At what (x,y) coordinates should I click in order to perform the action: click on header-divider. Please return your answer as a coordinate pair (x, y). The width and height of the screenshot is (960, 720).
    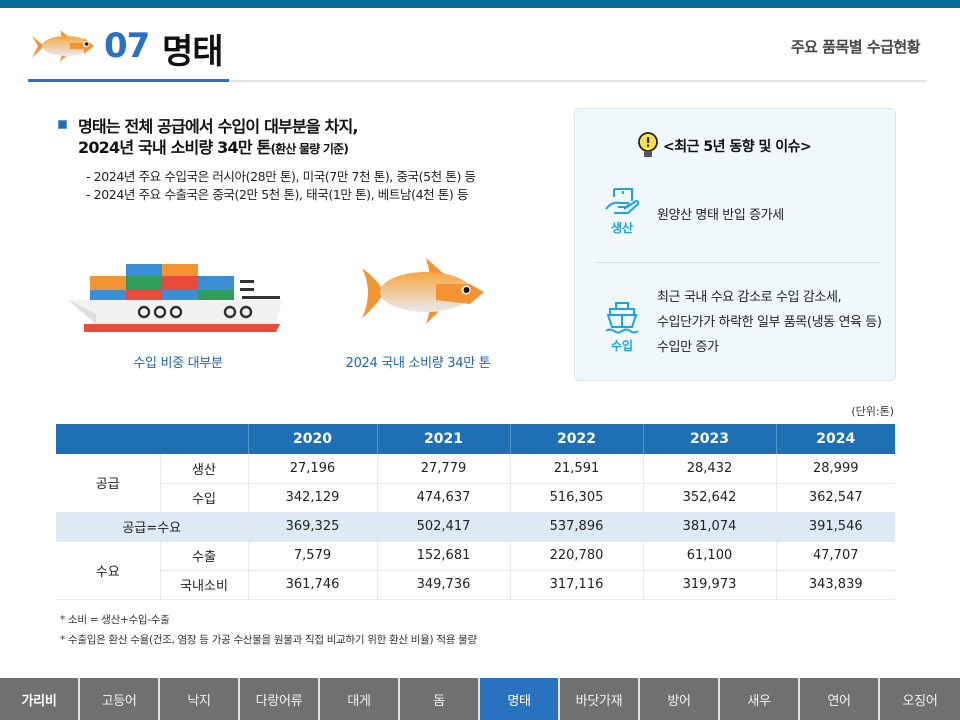
    Looking at the image, I should click on (477, 81).